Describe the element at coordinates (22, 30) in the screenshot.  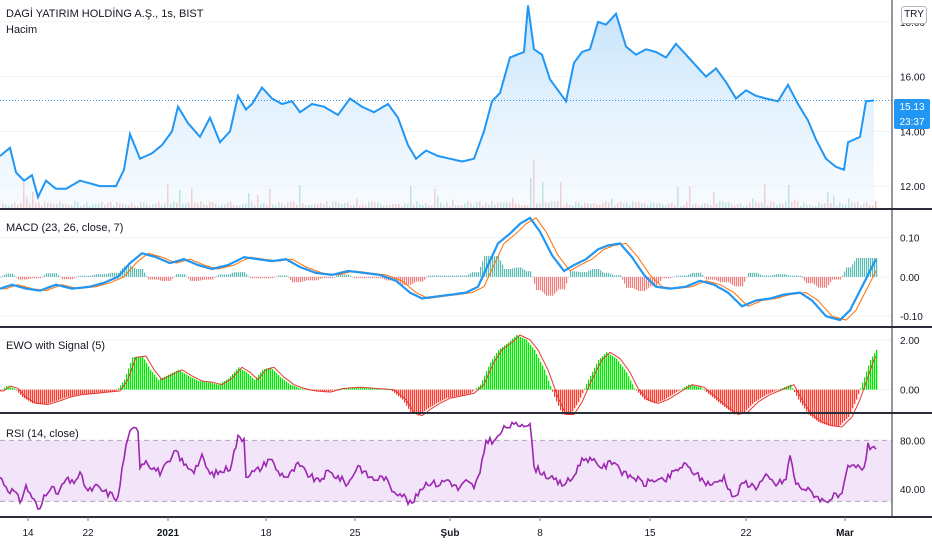
I see `volume-label: Hacim` at that location.